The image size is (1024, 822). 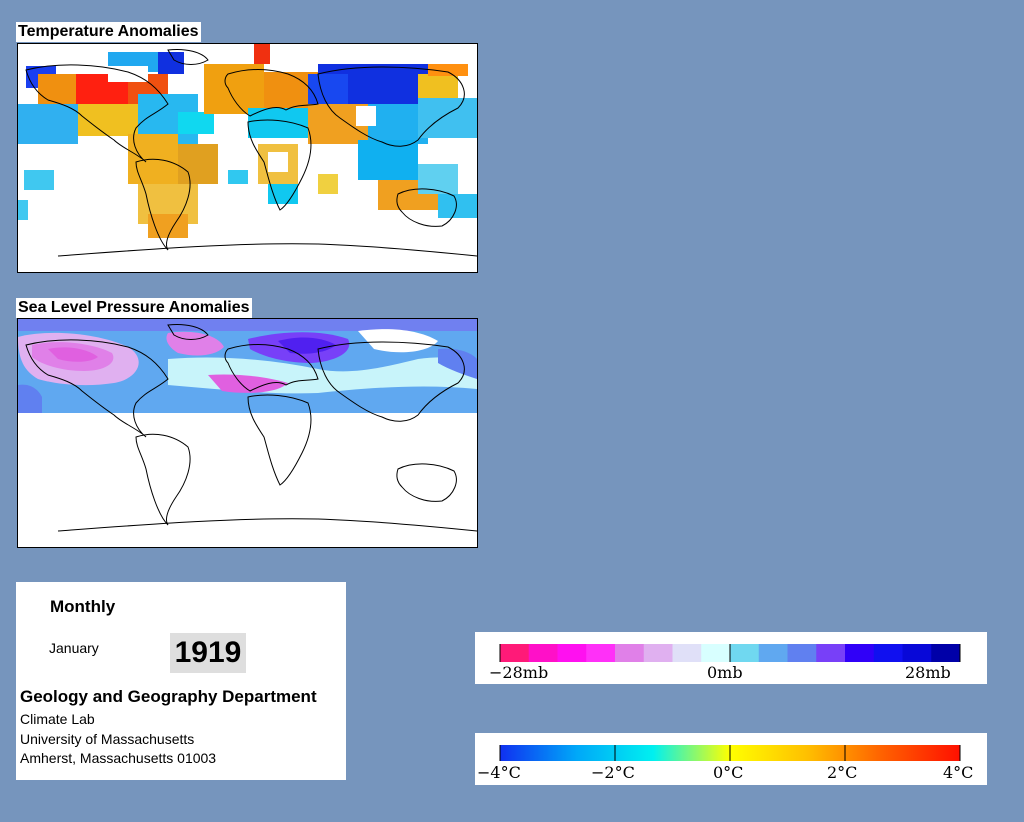 I want to click on pressure-max-label: 28mb, so click(x=928, y=672).